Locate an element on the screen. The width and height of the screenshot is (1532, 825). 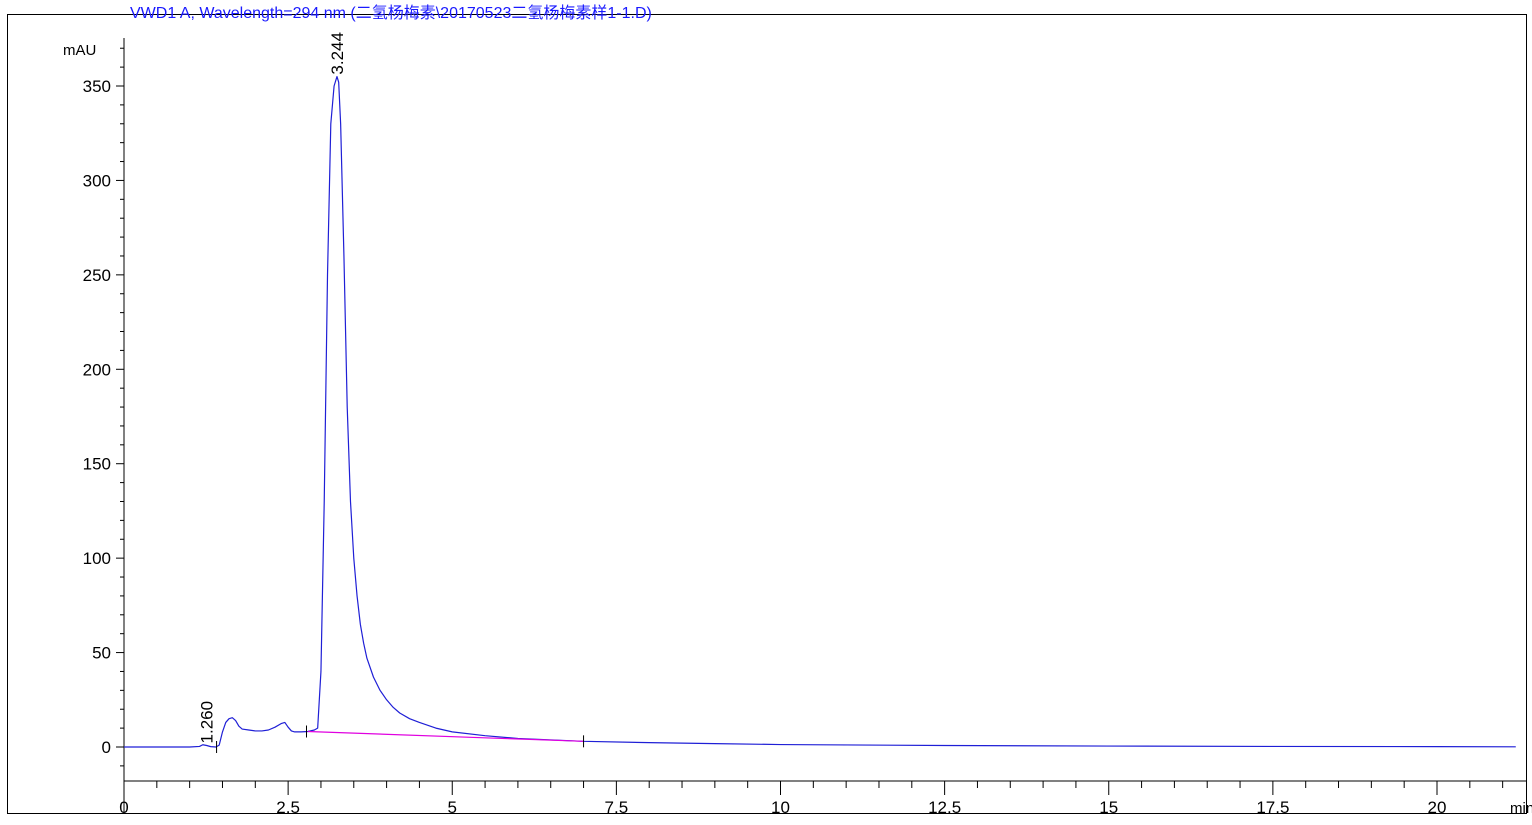
x-tick-label: 5 is located at coordinates (452, 807).